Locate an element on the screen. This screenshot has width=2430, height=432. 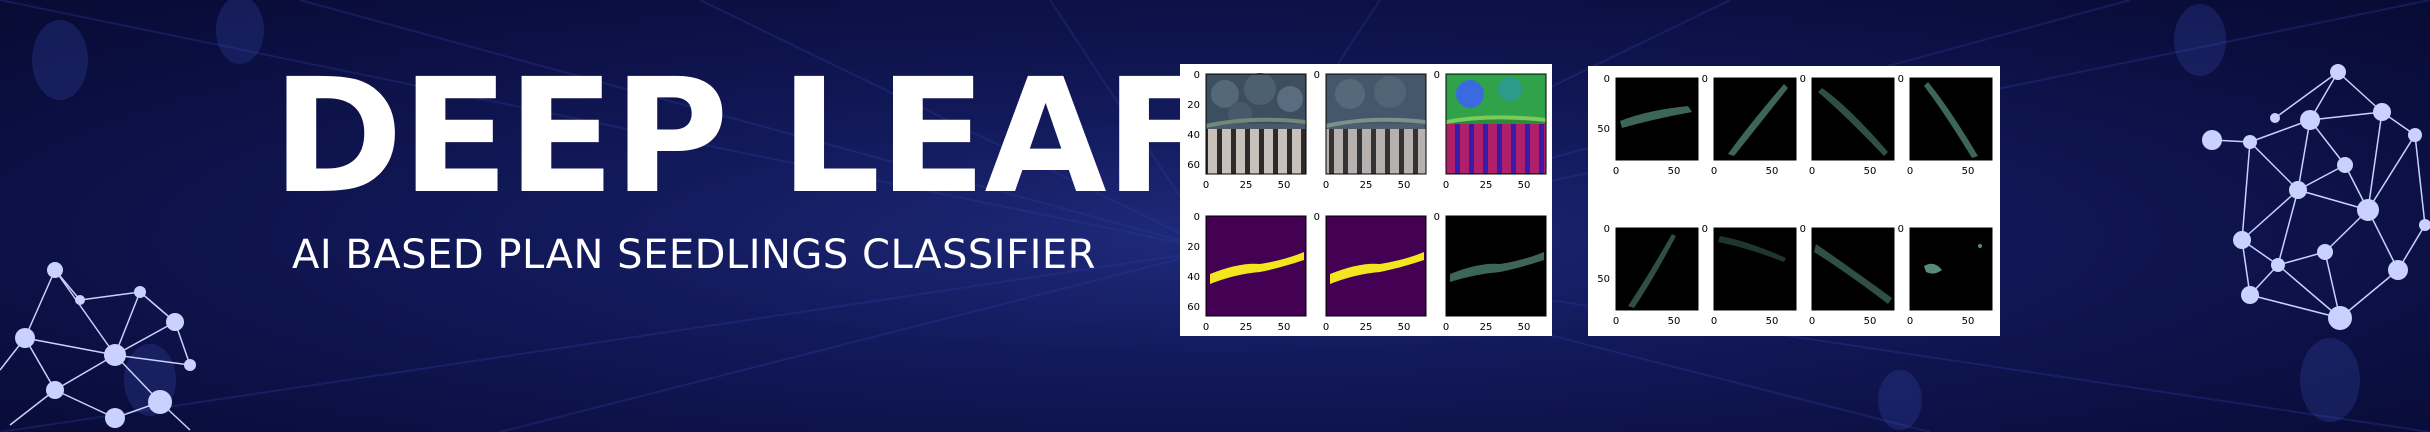
axes-frames is located at coordinates (1376, 195).